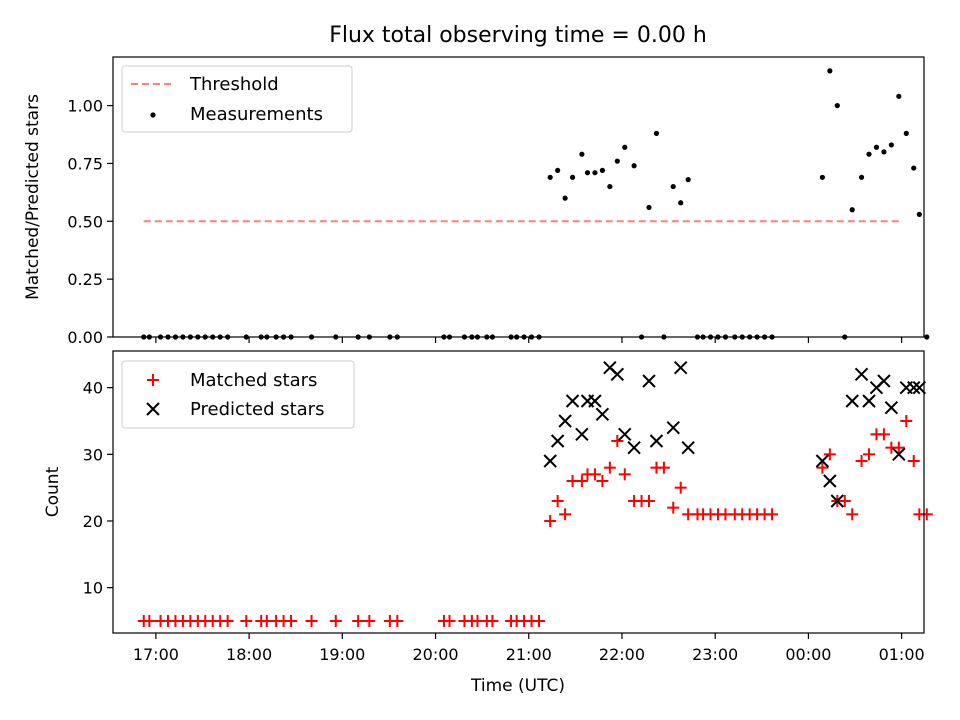 The image size is (960, 720). What do you see at coordinates (85, 106) in the screenshot?
I see `y-tick-label: 1.00` at bounding box center [85, 106].